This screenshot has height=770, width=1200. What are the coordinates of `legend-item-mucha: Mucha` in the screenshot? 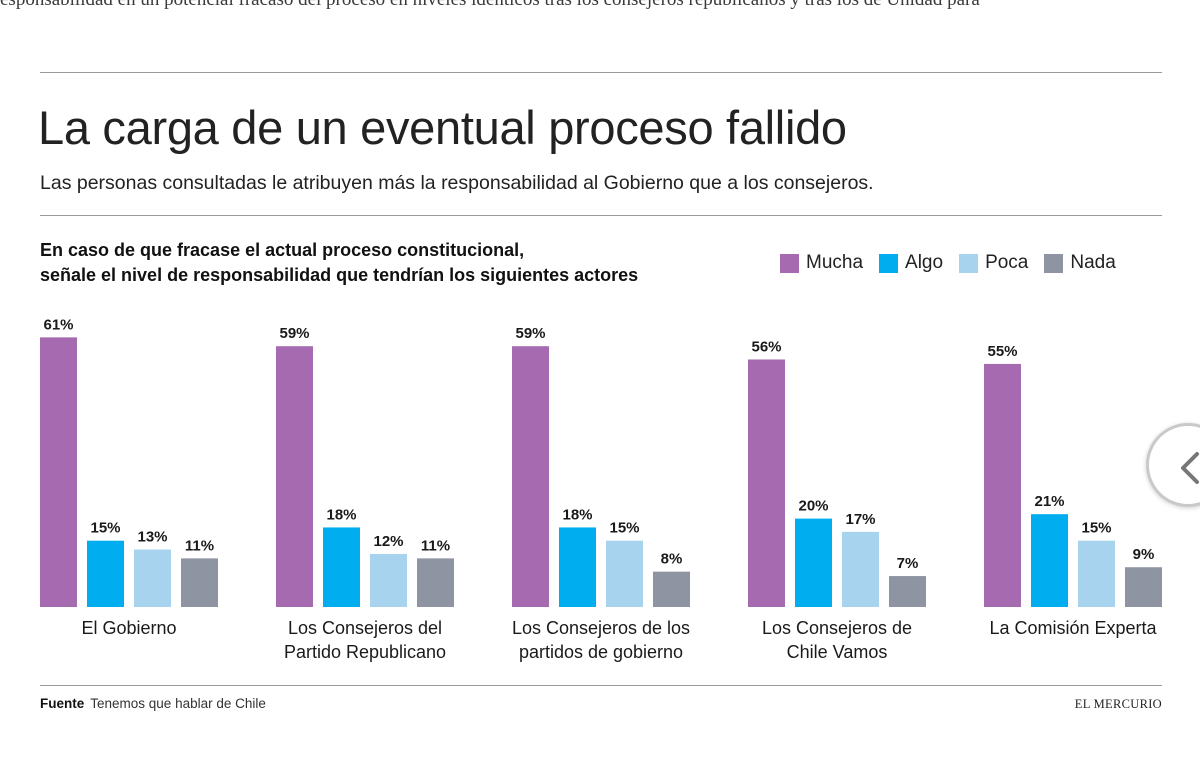 It's located at (821, 263).